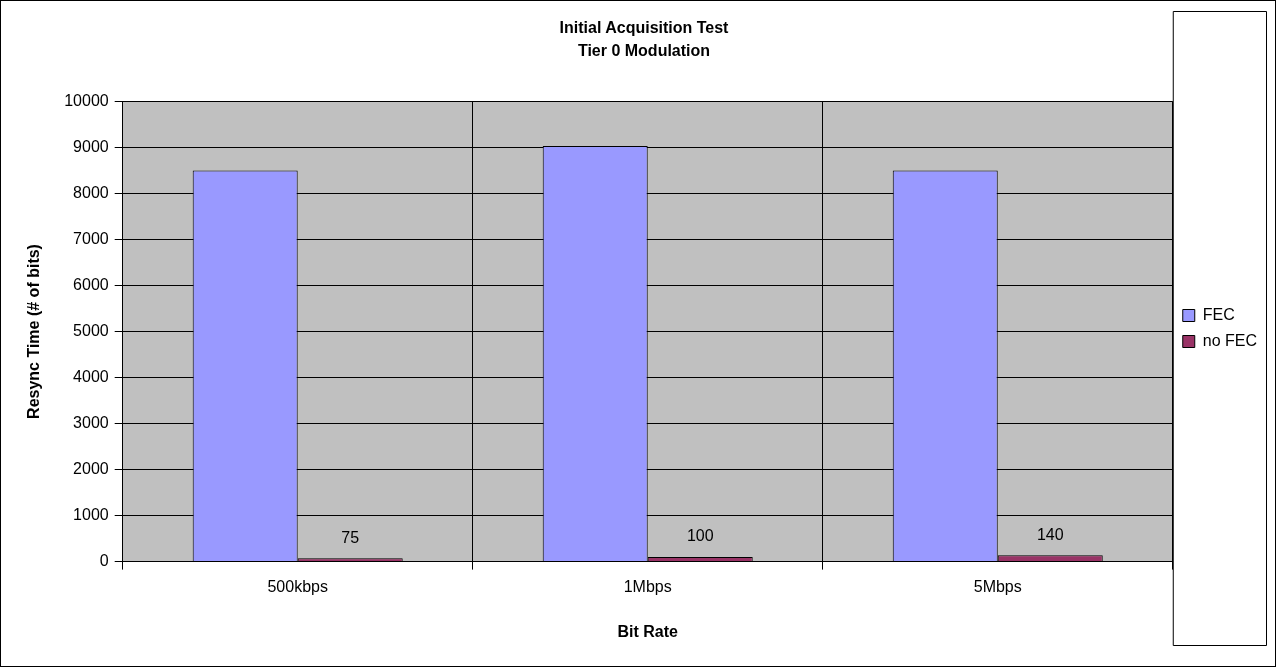 The width and height of the screenshot is (1276, 667). What do you see at coordinates (647, 586) in the screenshot?
I see `x-tick-label: 1Mbps` at bounding box center [647, 586].